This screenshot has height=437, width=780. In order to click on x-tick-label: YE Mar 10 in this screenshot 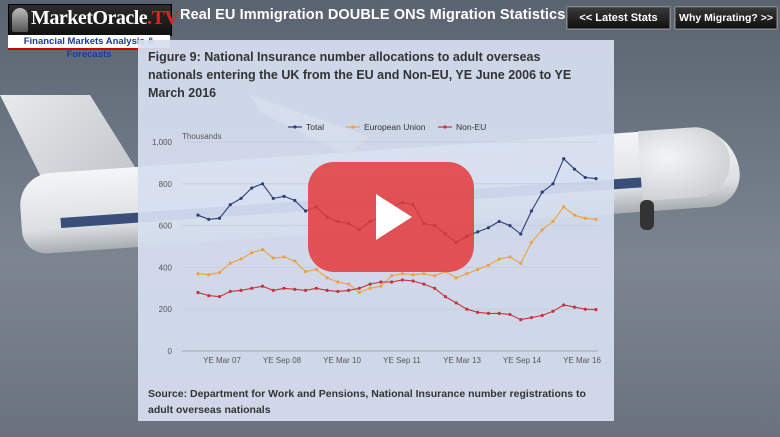, I will do `click(342, 360)`.